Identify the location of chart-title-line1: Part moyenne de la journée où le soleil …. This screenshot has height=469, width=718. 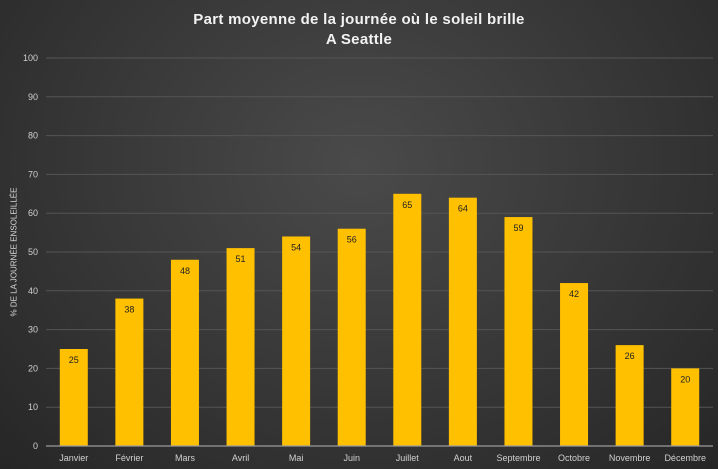
(359, 19).